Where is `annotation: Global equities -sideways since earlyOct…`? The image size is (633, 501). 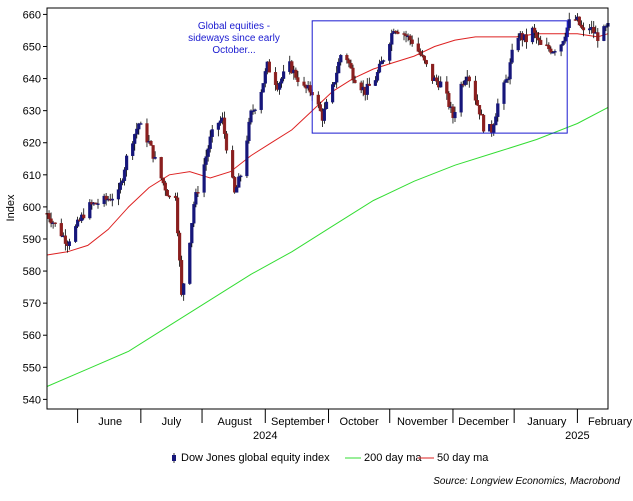 annotation: Global equities -sideways since earlyOct… is located at coordinates (378, 77).